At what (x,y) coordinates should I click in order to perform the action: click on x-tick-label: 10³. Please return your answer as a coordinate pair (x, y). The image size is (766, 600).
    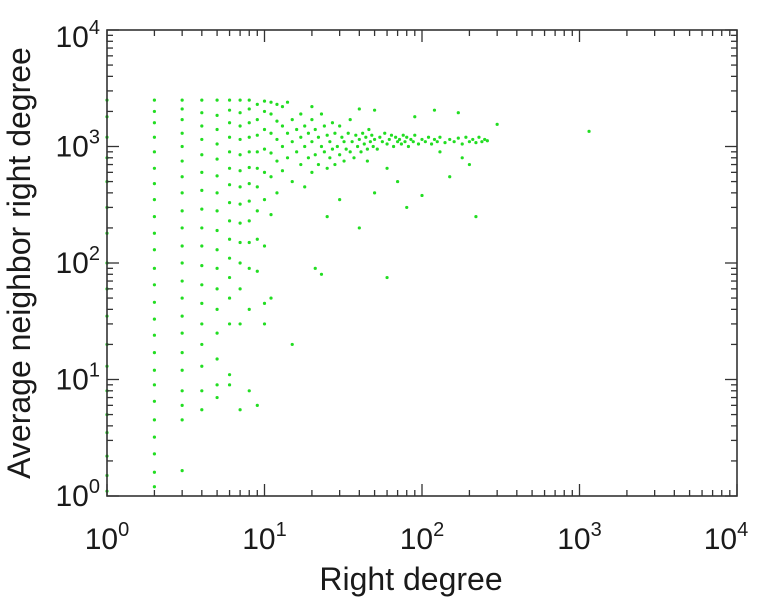
    Looking at the image, I should click on (579, 537).